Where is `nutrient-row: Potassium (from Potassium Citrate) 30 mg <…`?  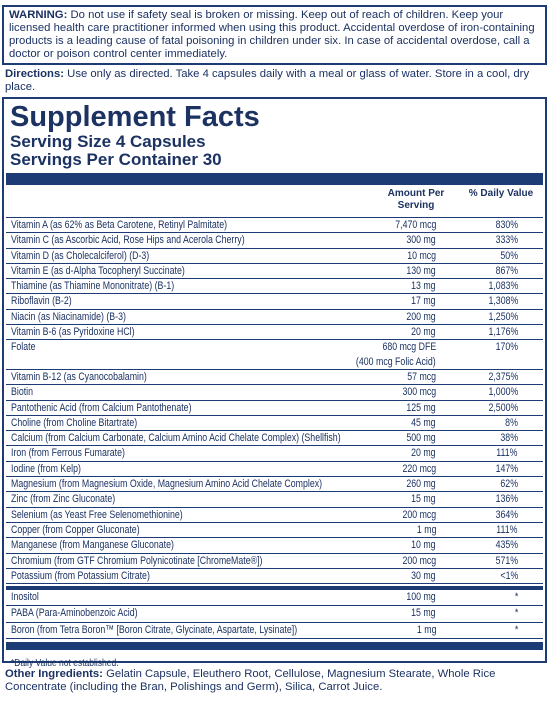 nutrient-row: Potassium (from Potassium Citrate) 30 mg <… is located at coordinates (274, 577).